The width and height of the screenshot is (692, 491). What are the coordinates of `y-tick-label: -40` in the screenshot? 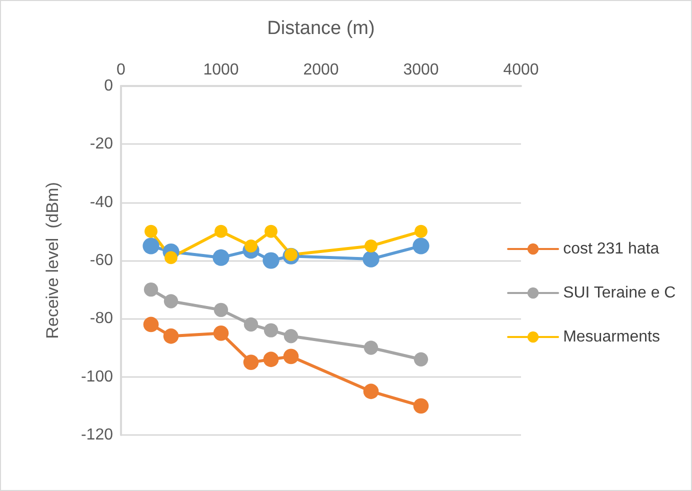 It's located at (102, 202).